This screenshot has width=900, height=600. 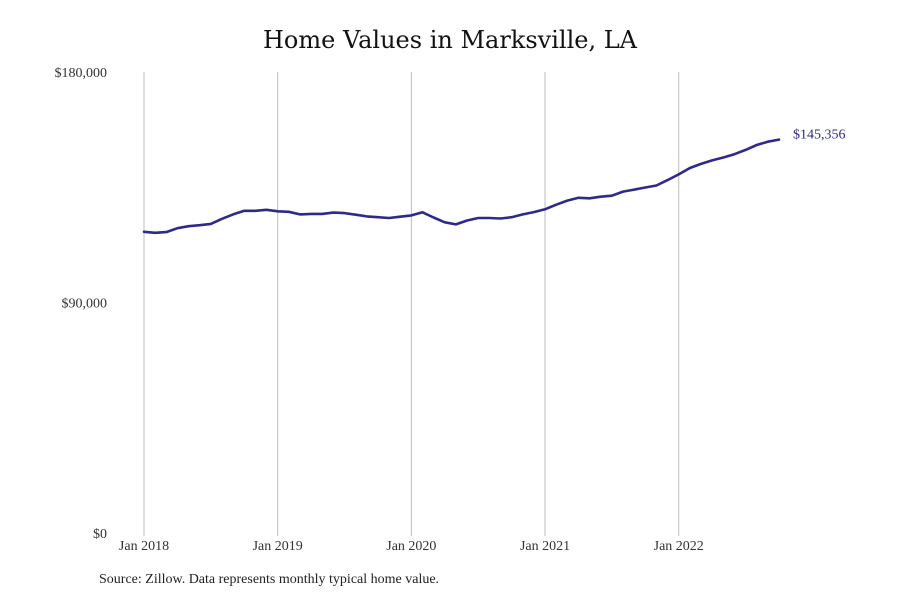 I want to click on x-axis: Jan 2018 Jan 2019 Jan 2020 Jan 2021 Jan 2022, so click(x=411, y=546).